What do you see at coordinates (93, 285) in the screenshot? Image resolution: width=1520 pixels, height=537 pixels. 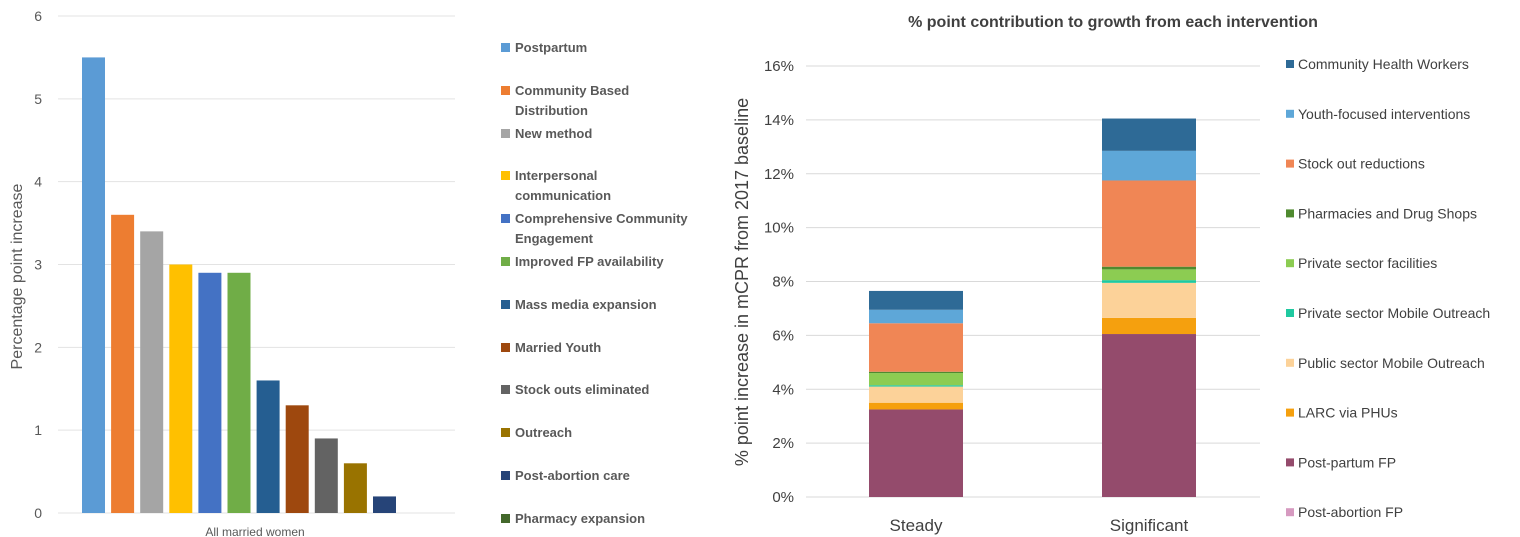 I see `bar-postpartum` at bounding box center [93, 285].